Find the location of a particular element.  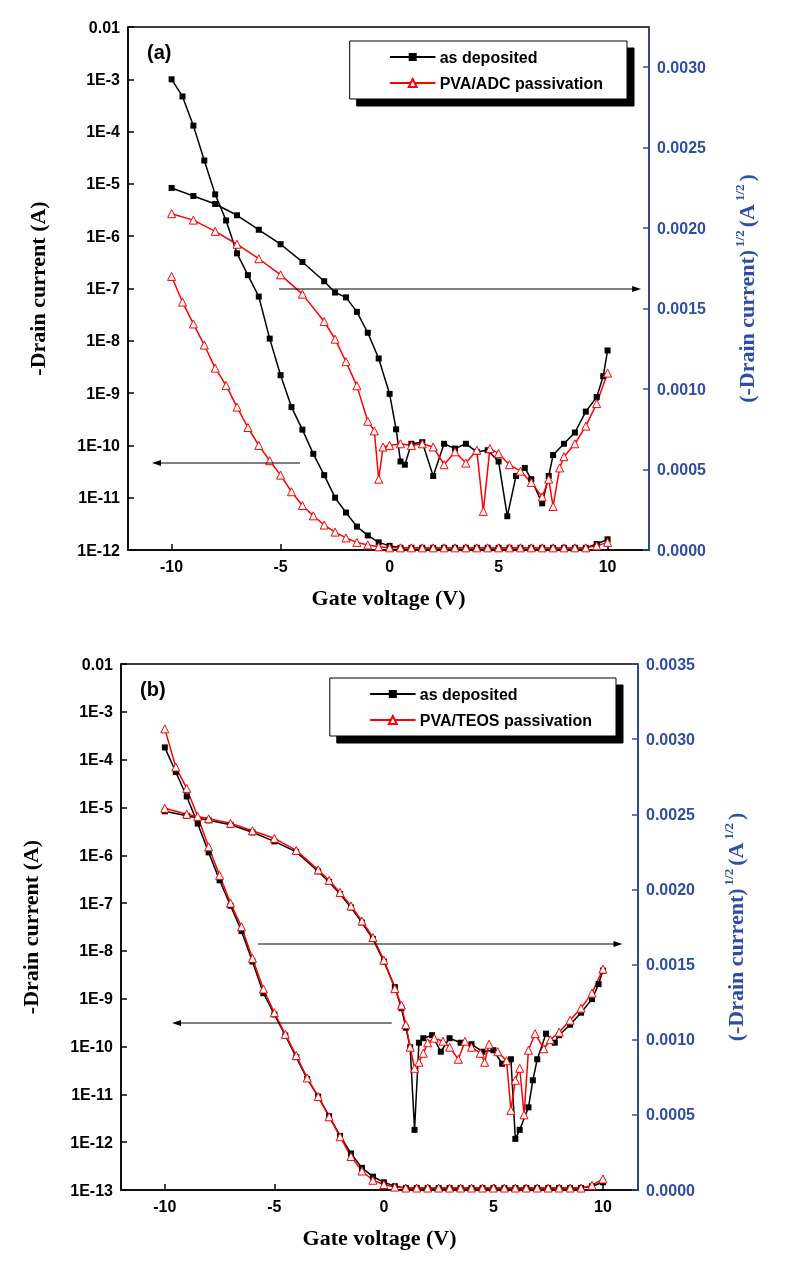

y2-tick-label: 0.0035 is located at coordinates (671, 664).